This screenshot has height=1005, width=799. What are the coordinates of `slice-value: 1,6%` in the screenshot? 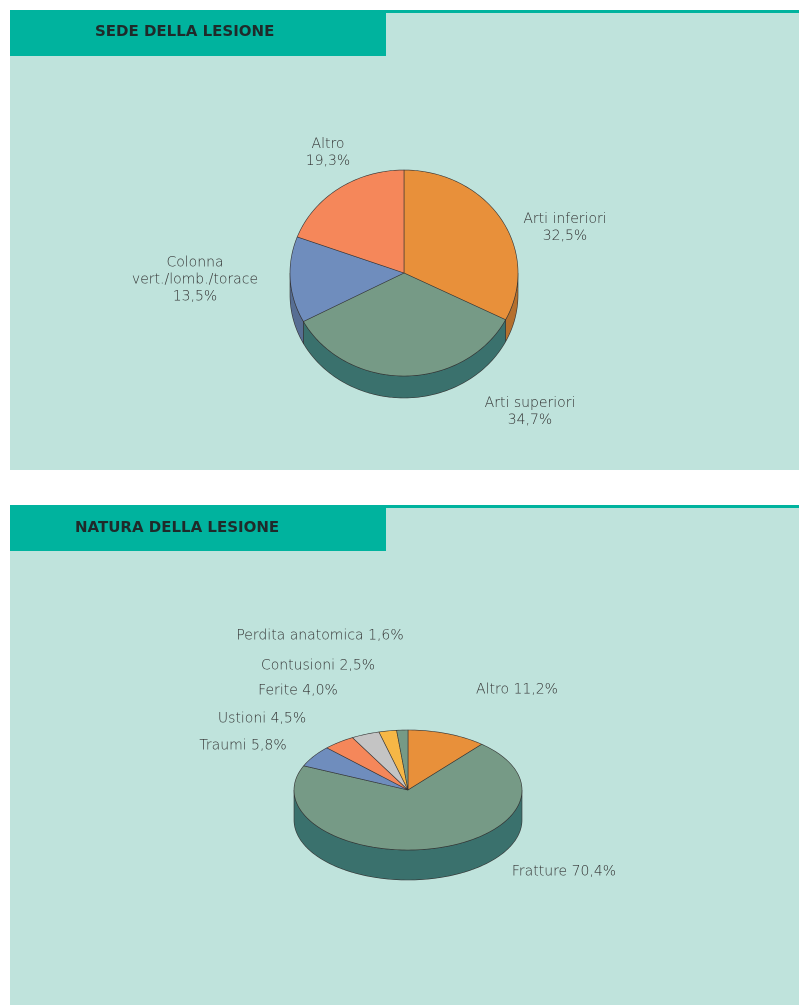 It's located at (386, 635).